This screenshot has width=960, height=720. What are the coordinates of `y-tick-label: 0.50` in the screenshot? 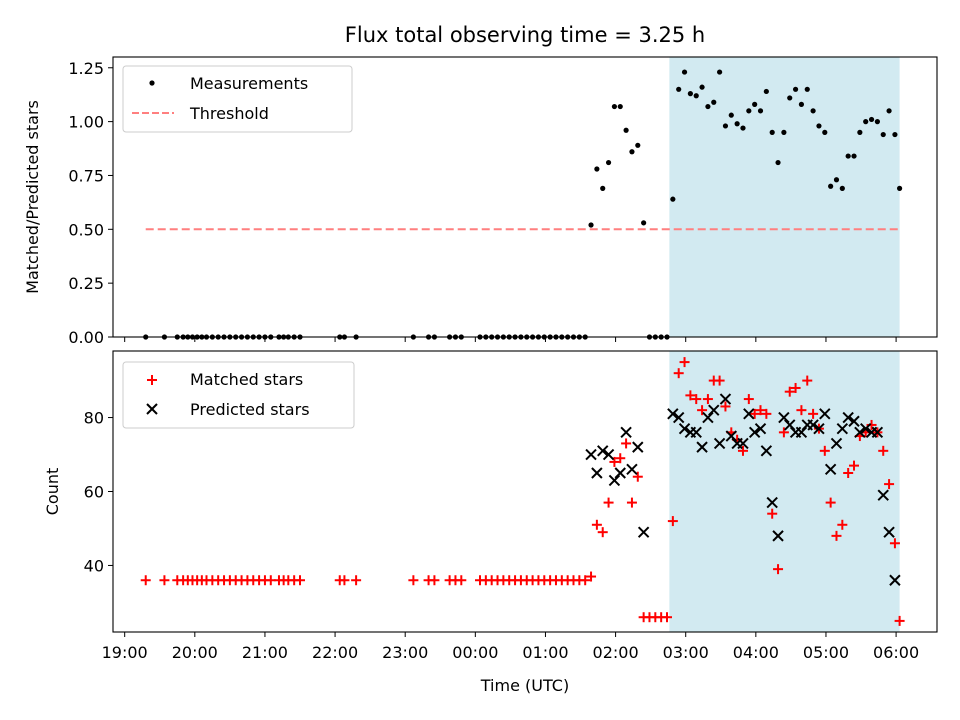 It's located at (86, 229).